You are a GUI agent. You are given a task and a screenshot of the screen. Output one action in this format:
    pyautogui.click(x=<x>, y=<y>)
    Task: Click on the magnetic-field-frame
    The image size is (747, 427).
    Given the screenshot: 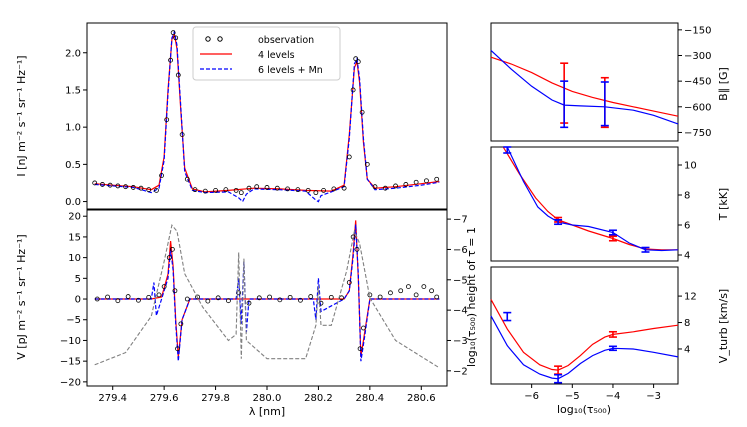 What is the action you would take?
    pyautogui.click(x=584, y=82)
    